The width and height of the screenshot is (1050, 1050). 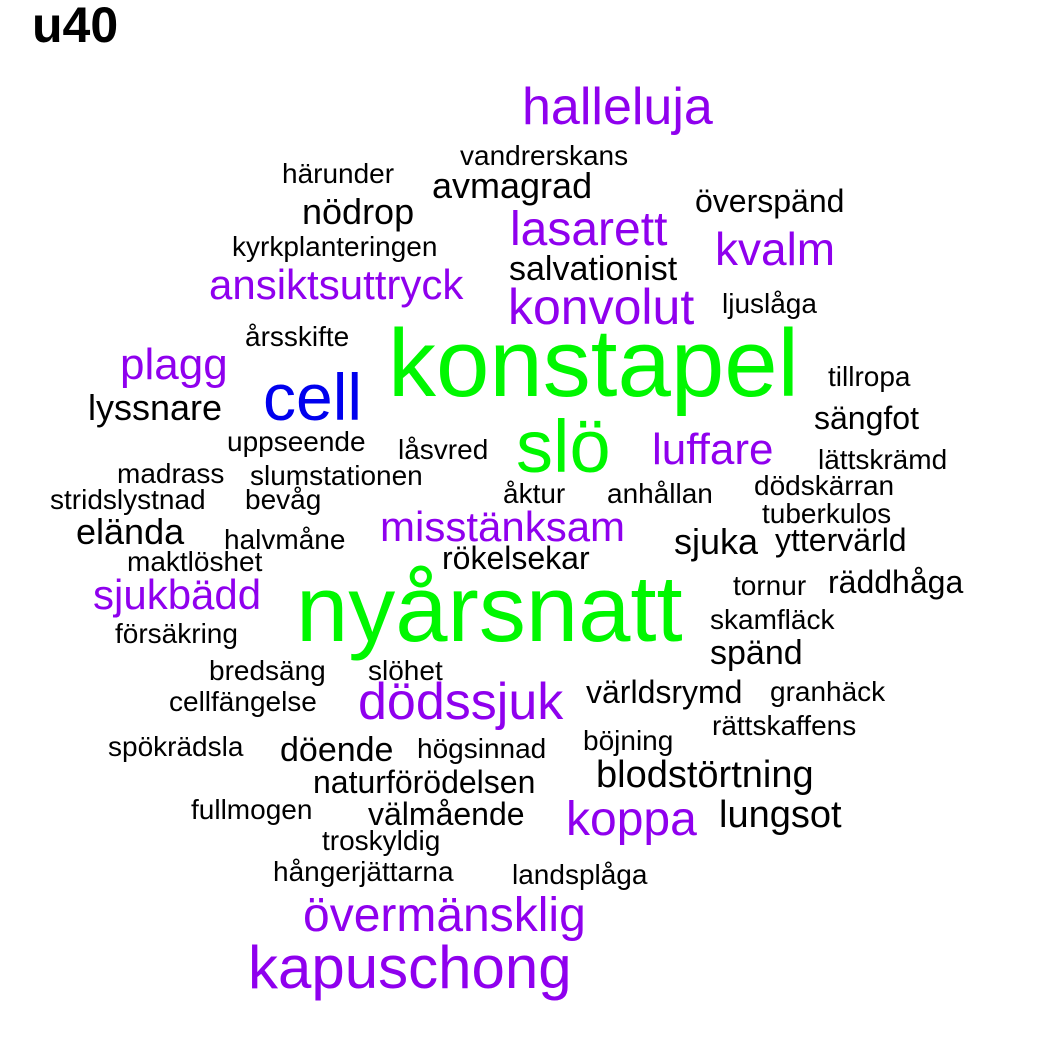 What do you see at coordinates (75, 26) in the screenshot?
I see `chart-title: u40` at bounding box center [75, 26].